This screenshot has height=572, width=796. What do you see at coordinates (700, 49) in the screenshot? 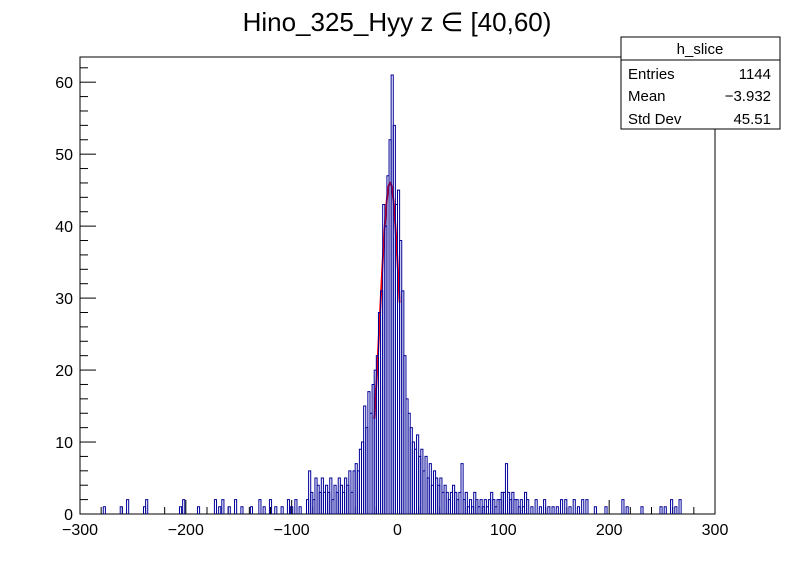
I see `stats-box-title: h_slice` at bounding box center [700, 49].